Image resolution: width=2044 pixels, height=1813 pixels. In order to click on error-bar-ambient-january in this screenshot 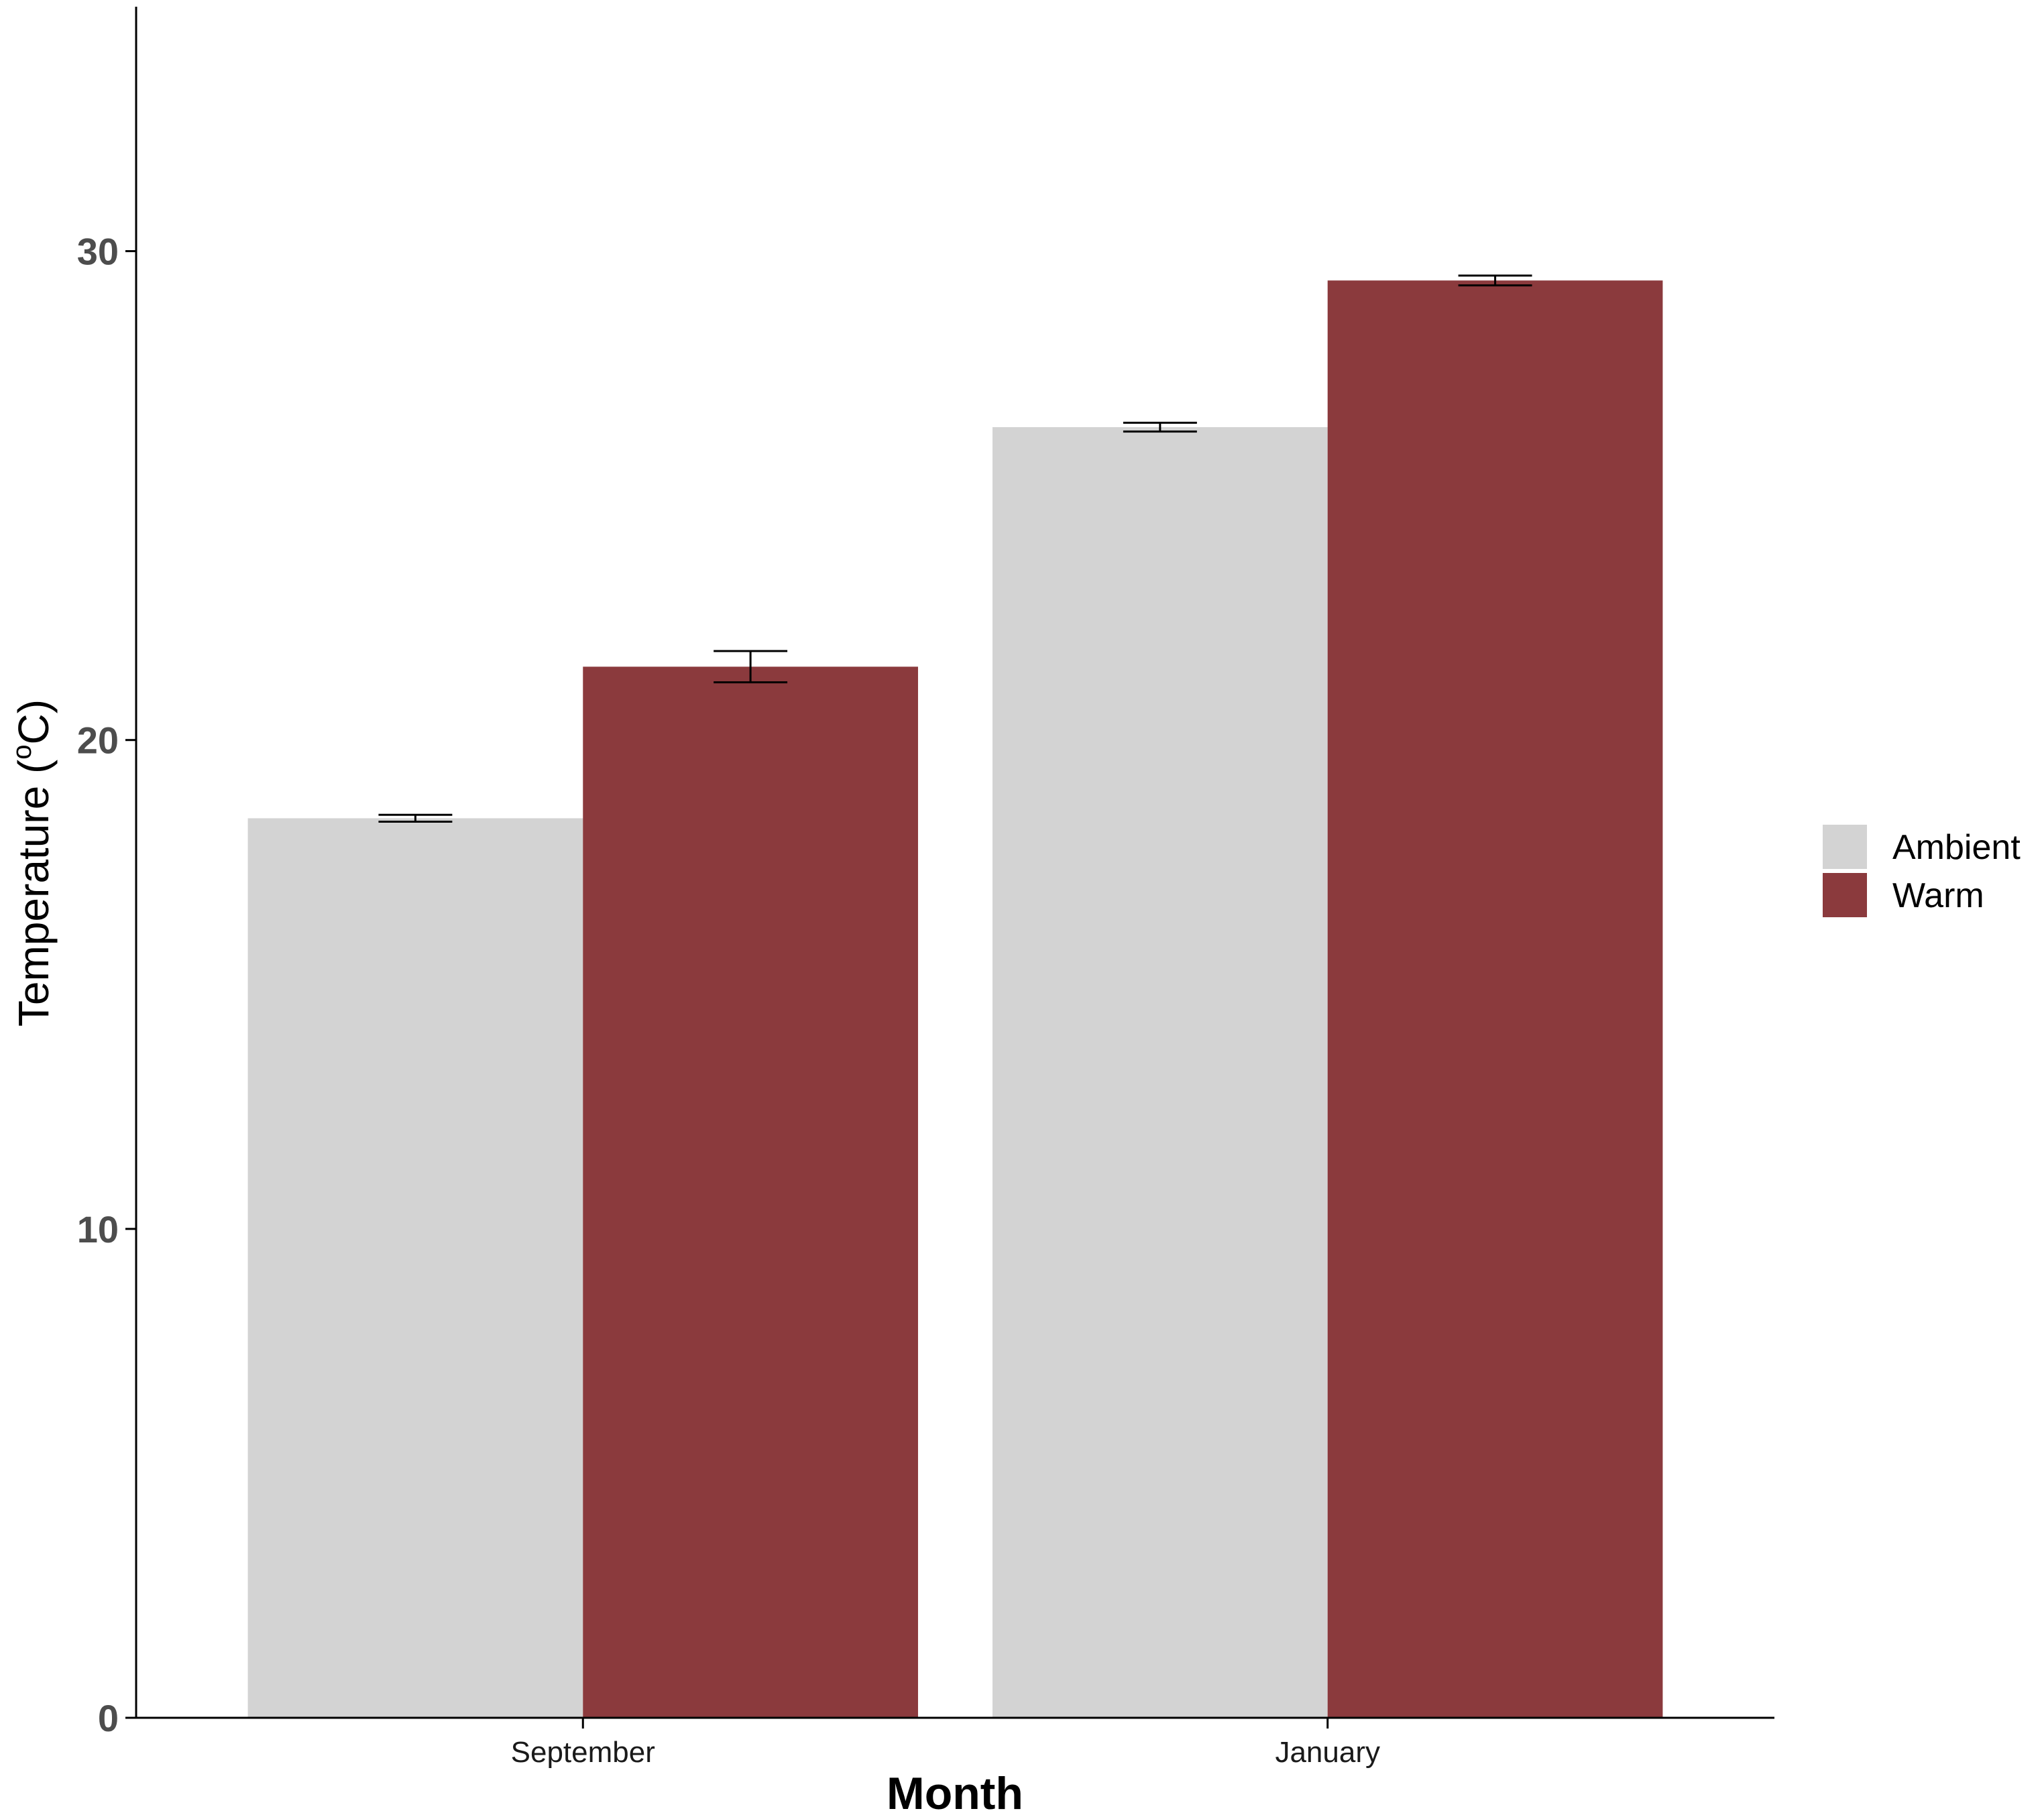, I will do `click(1160, 428)`.